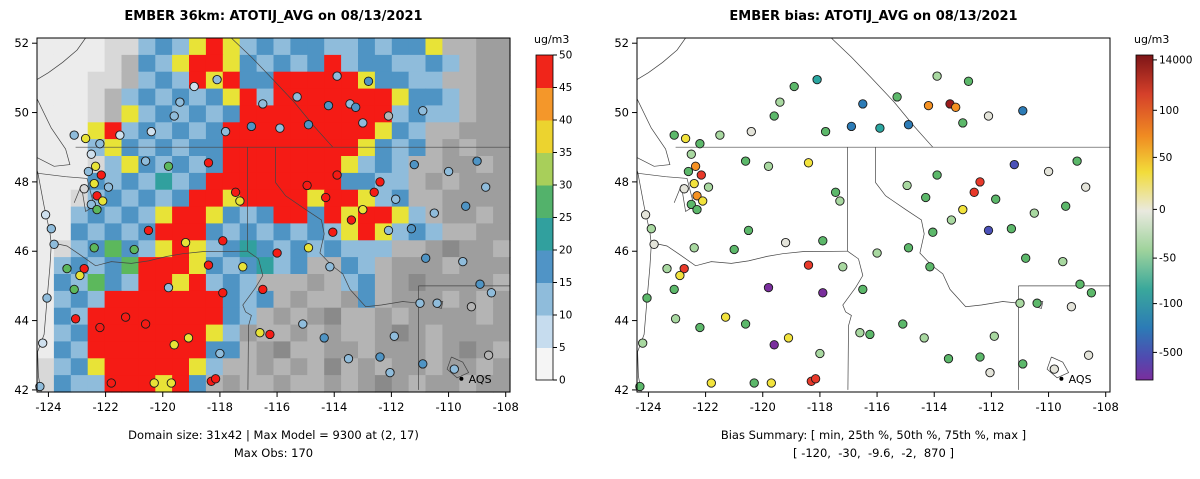  I want to click on bias-map-title: EMBER bias: ATOTIJ_AVG on 08/13/2021, so click(873, 16).